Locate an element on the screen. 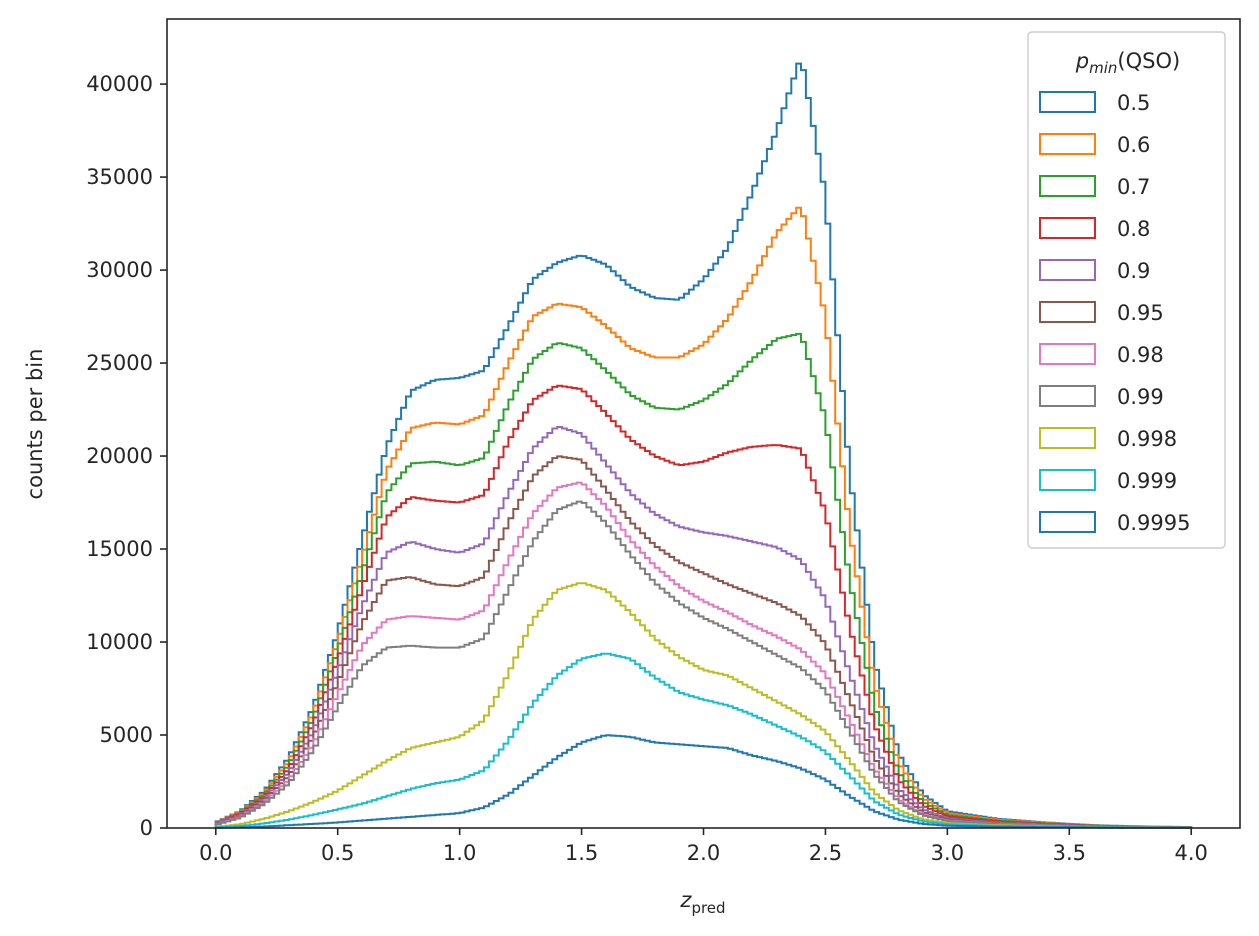 The height and width of the screenshot is (936, 1259). x-tick-label: 0.5 is located at coordinates (337, 853).